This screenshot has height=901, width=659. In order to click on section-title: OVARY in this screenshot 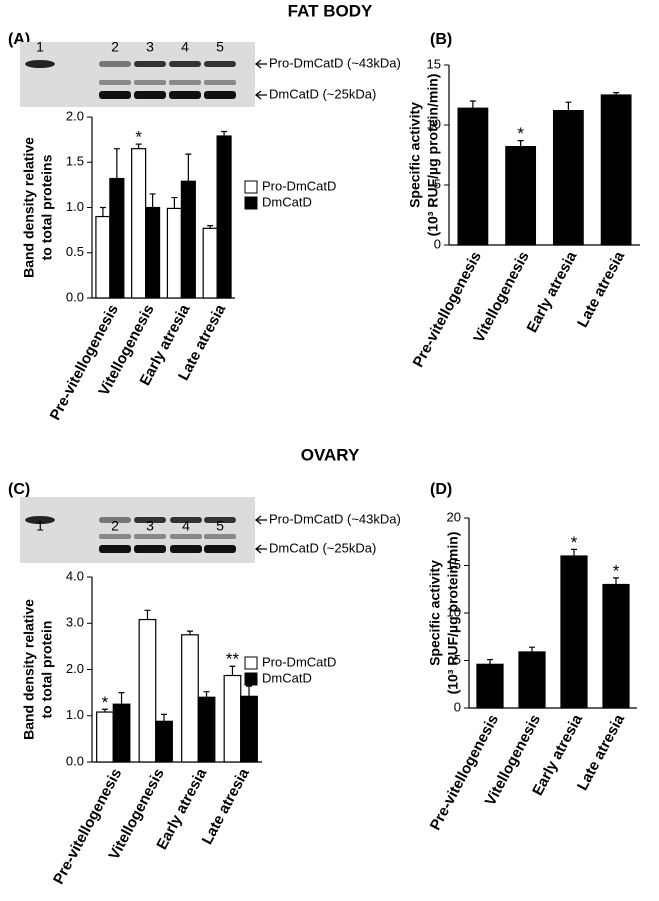, I will do `click(330, 454)`.